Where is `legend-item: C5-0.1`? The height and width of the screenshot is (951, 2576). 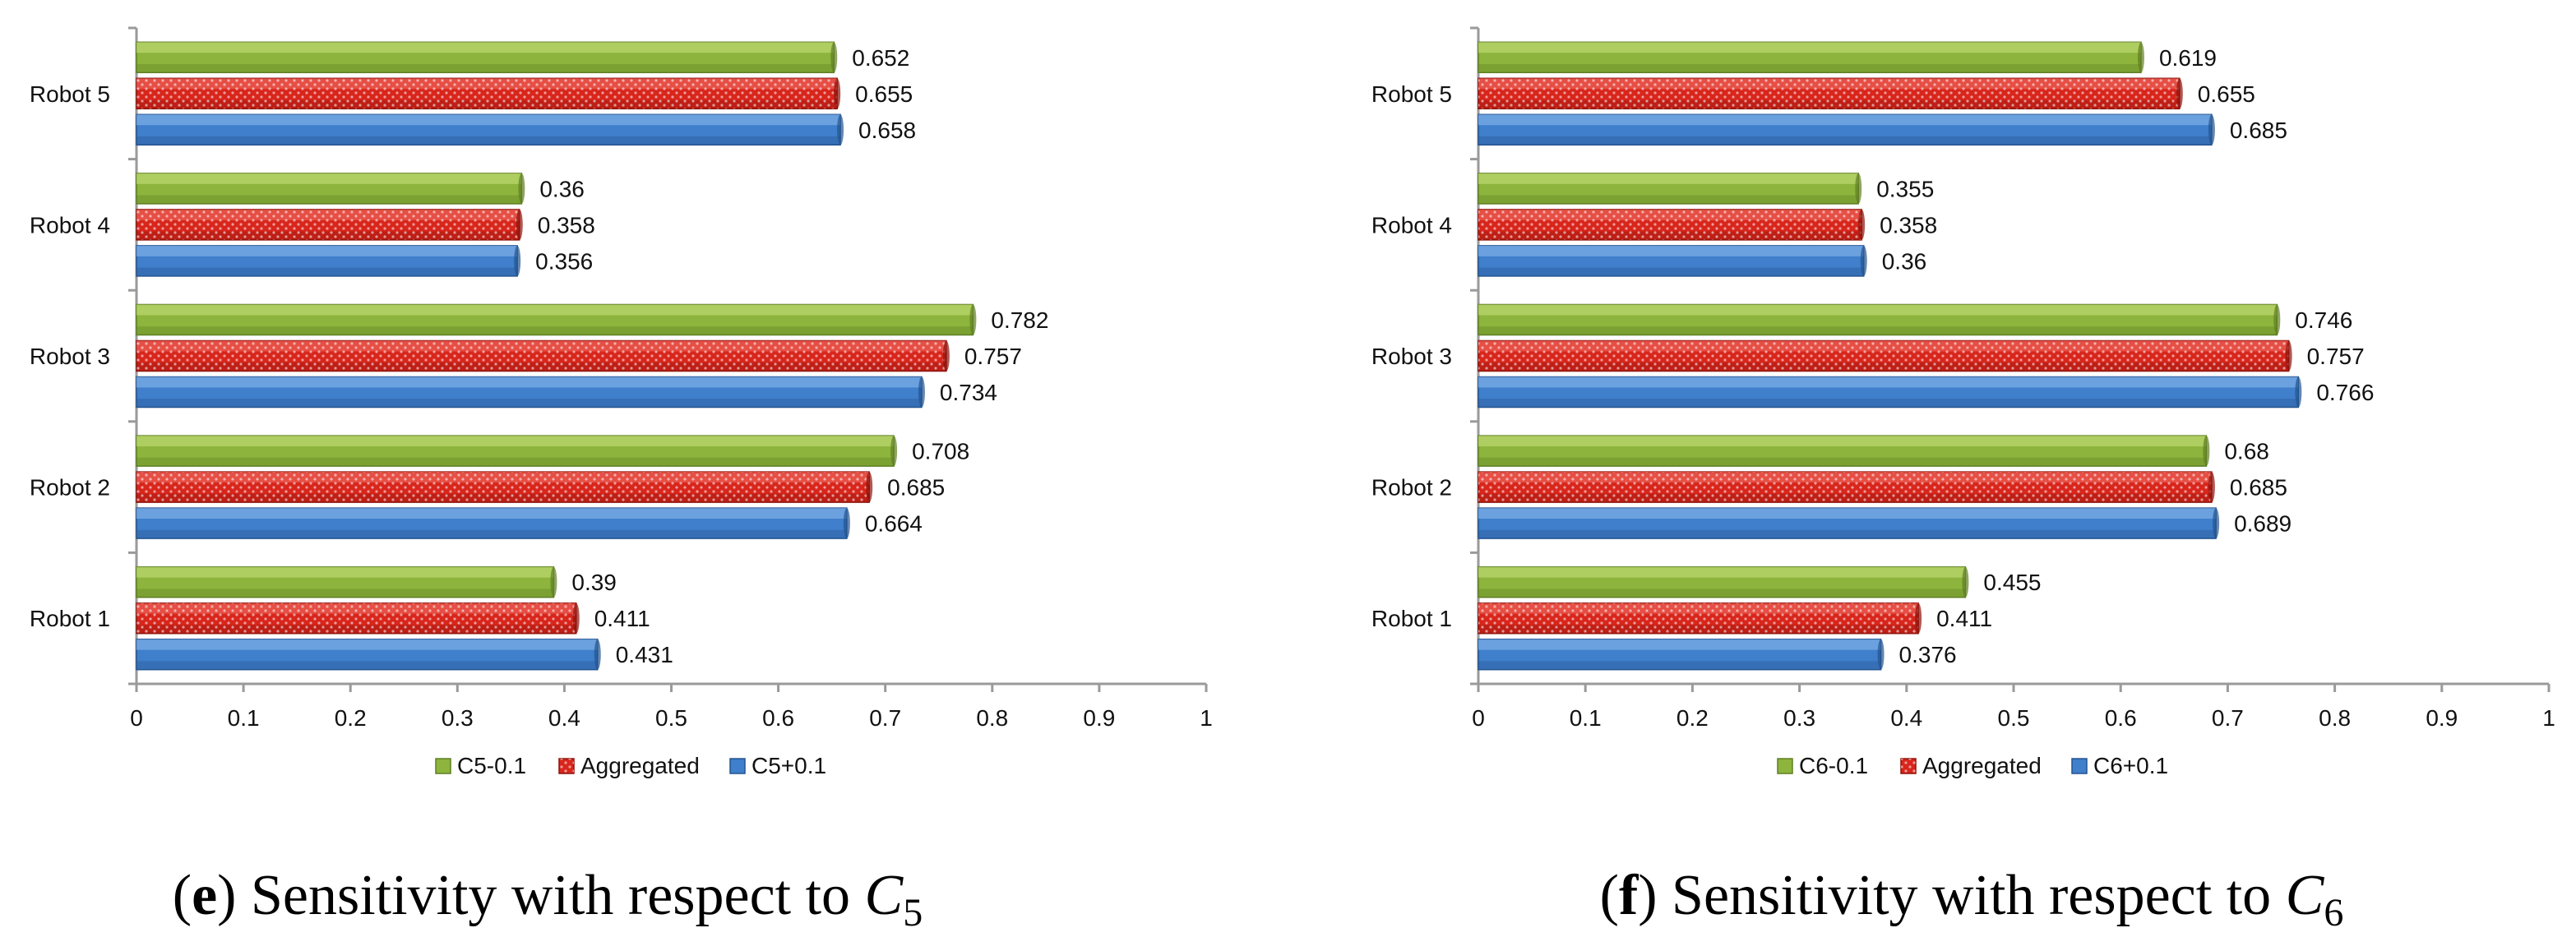
legend-item: C5-0.1 is located at coordinates (480, 765).